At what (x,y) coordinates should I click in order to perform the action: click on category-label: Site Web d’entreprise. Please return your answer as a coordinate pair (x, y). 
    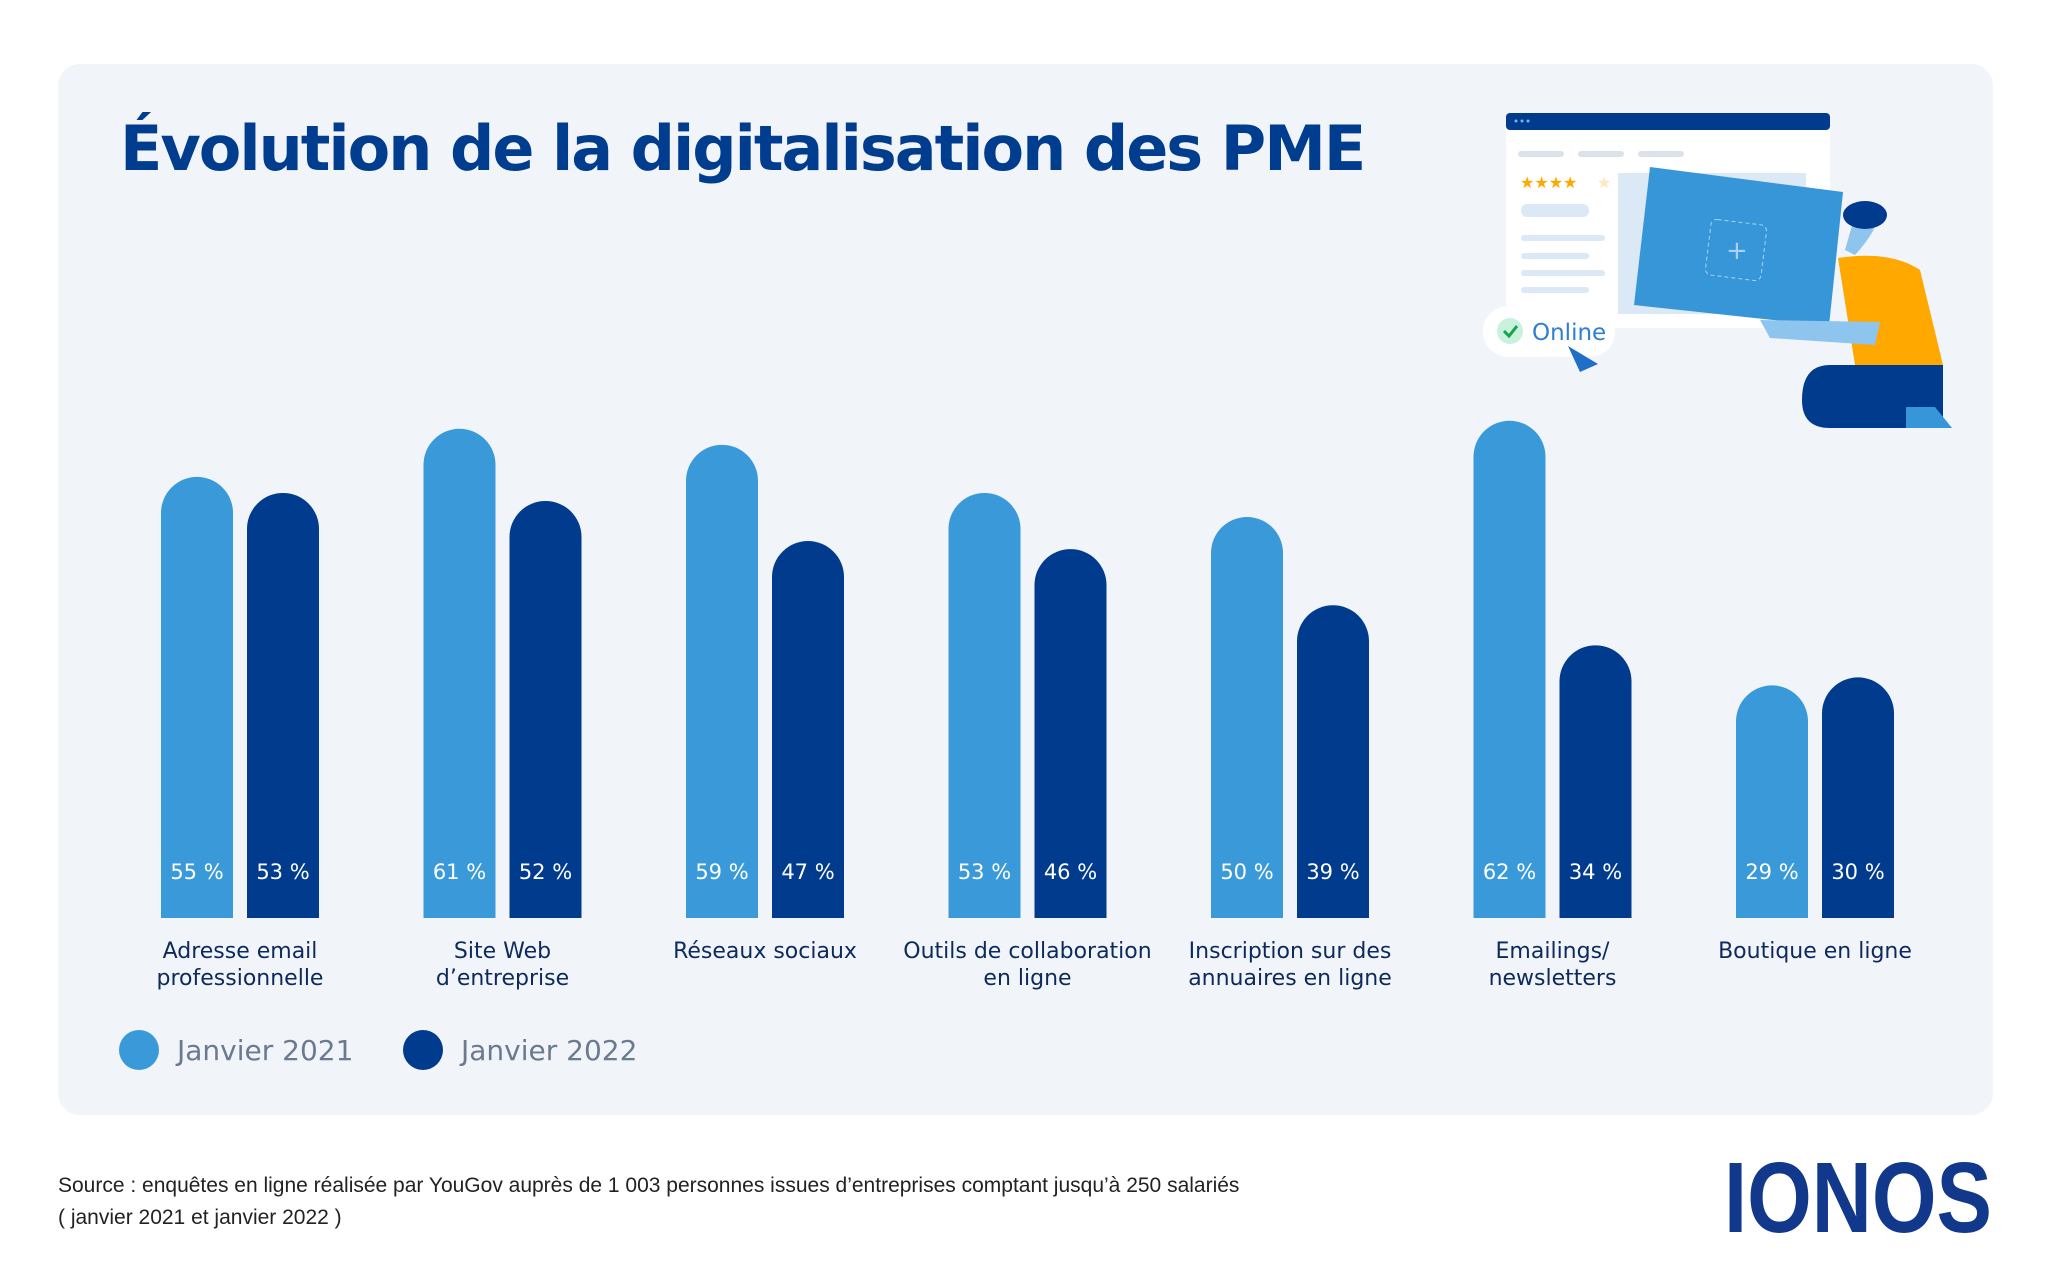
    Looking at the image, I should click on (502, 965).